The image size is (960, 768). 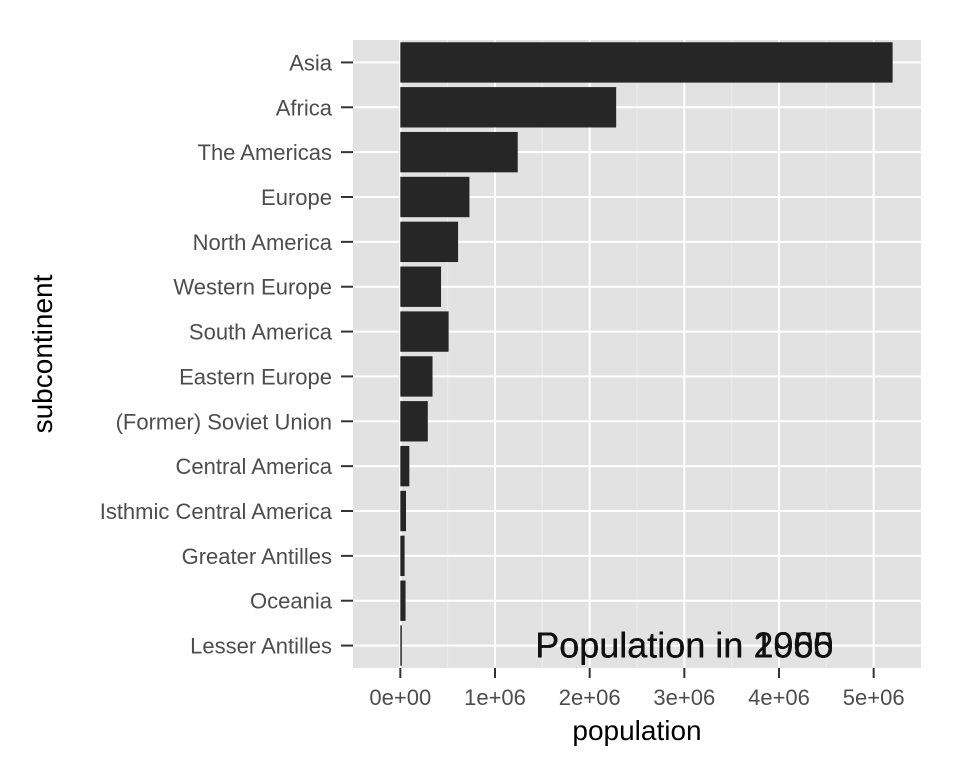 What do you see at coordinates (257, 556) in the screenshot?
I see `y-tick-label: Greater Antilles` at bounding box center [257, 556].